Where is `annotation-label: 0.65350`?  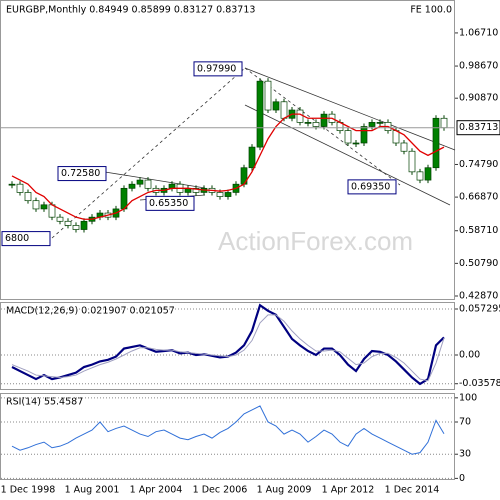
annotation-label: 0.65350 is located at coordinates (168, 203).